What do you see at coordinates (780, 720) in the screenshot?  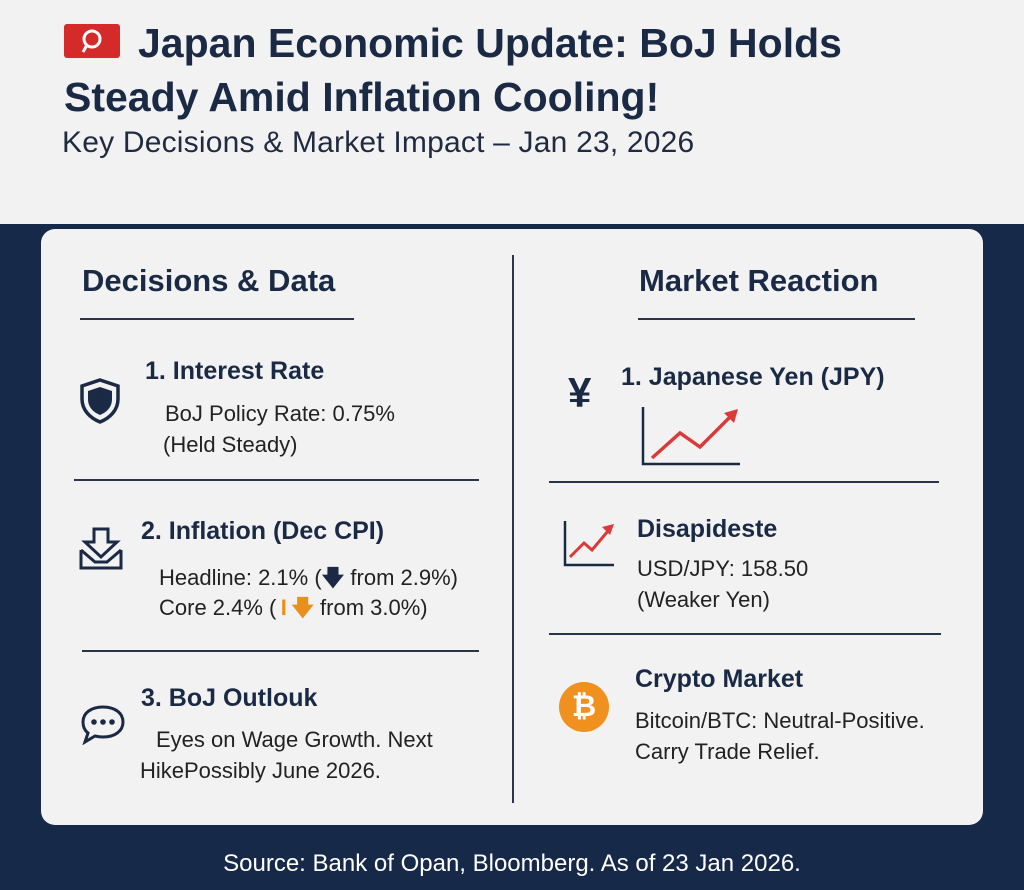 I see `crypto-line-1: Bitcoin/BTC: Neutral-Positive.` at bounding box center [780, 720].